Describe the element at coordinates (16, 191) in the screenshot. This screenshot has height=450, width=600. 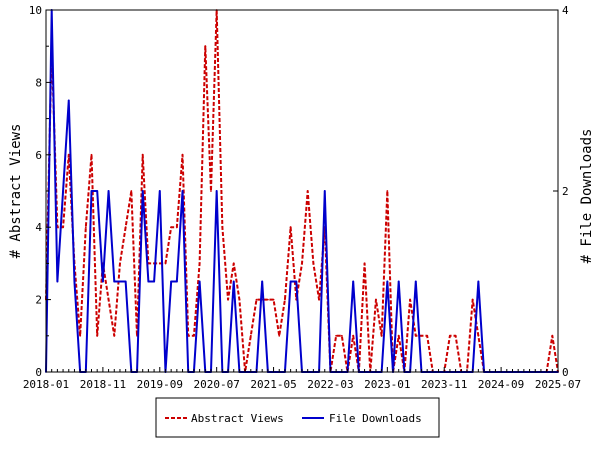
I see `y-axis-title: # Abstract Views` at that location.